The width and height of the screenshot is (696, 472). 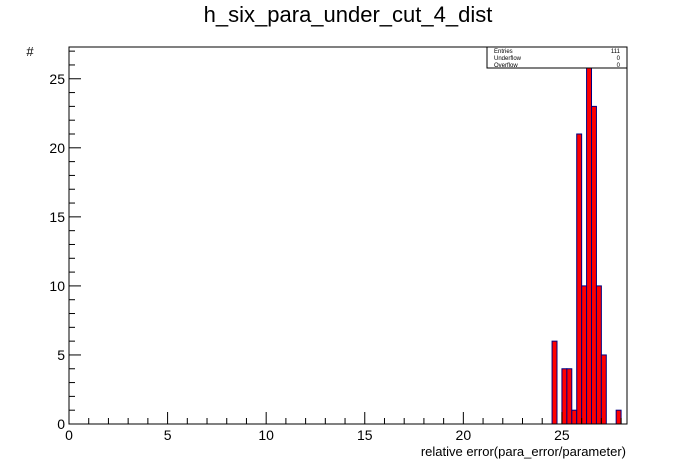 What do you see at coordinates (343, 427) in the screenshot?
I see `x-axis-ticks: 0 5 10 15 20 25` at bounding box center [343, 427].